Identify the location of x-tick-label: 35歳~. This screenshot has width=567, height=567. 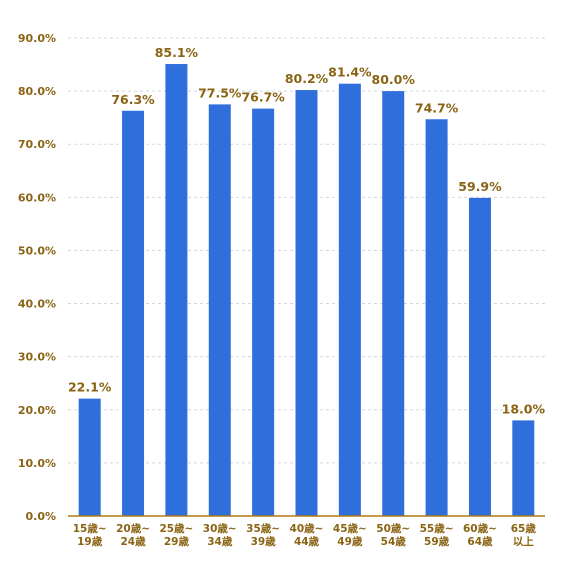
(263, 528).